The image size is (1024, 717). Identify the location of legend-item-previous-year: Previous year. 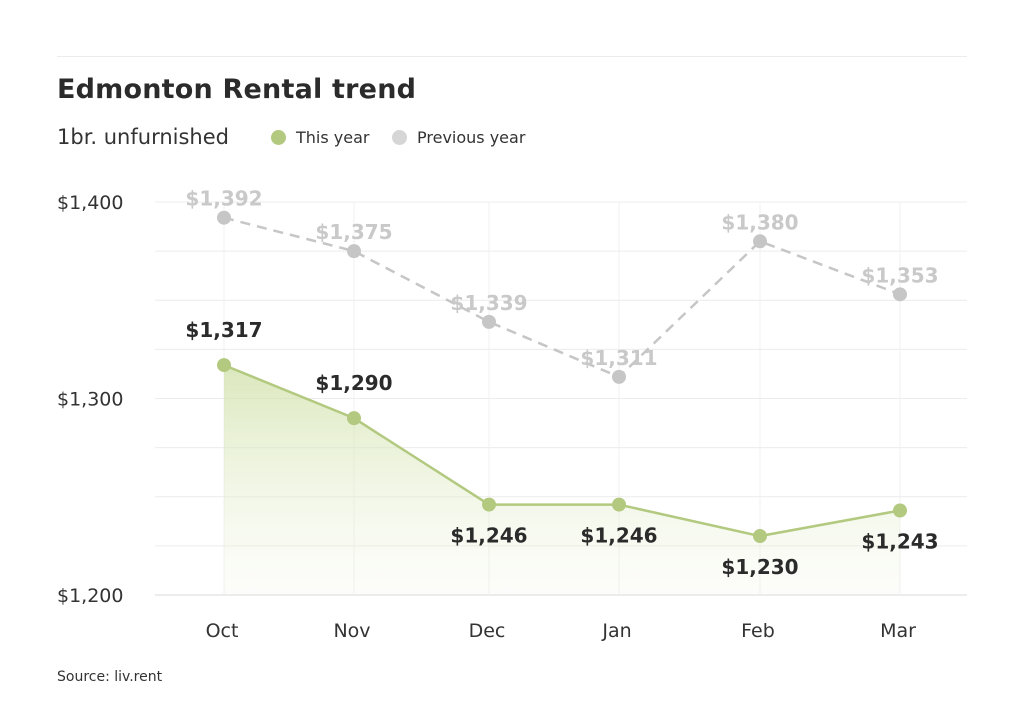
(458, 137).